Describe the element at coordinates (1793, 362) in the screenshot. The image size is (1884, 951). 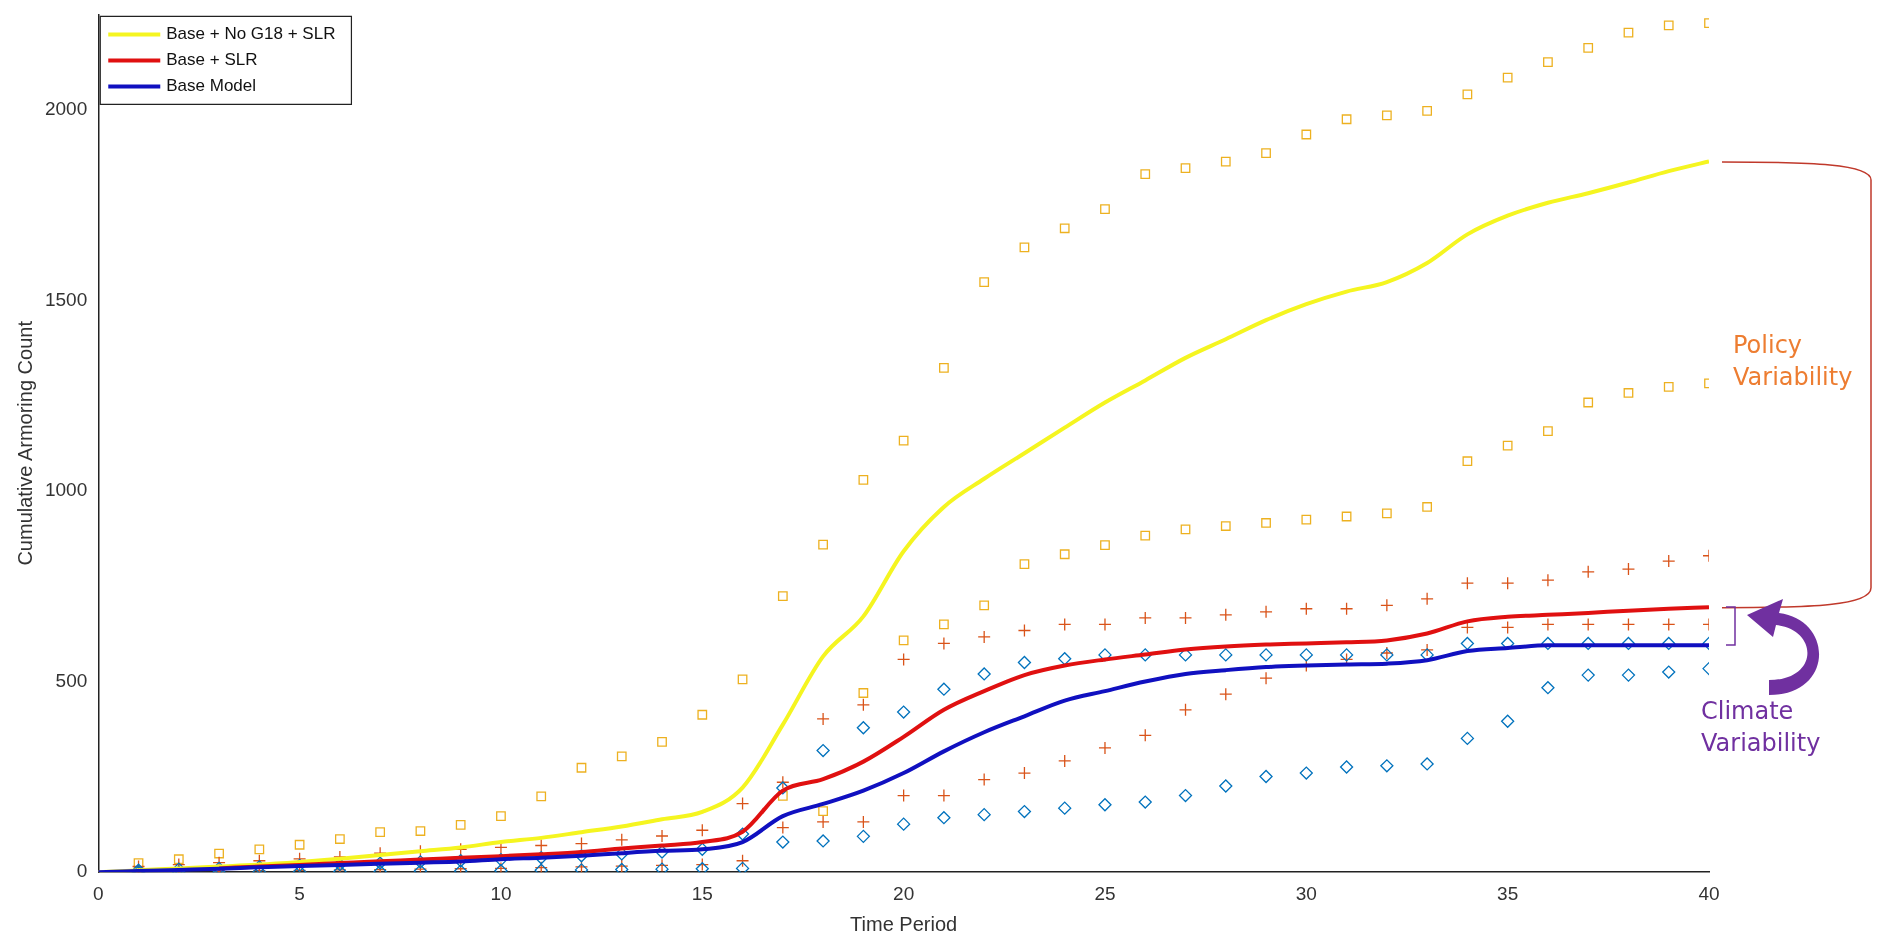
I see `text: Policy Variability` at that location.